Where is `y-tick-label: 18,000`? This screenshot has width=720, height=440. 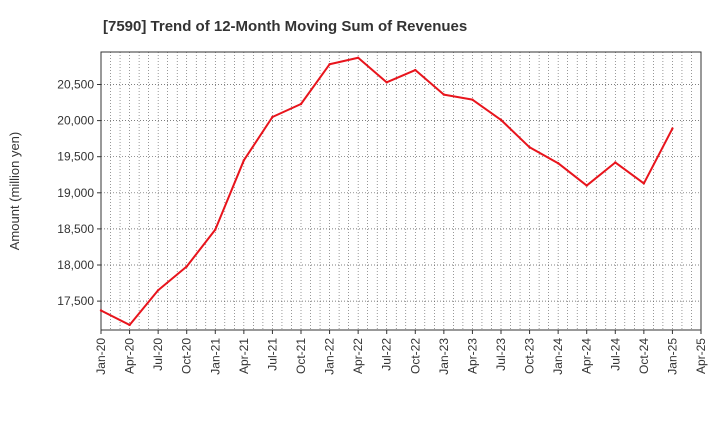 y-tick-label: 18,000 is located at coordinates (75, 265).